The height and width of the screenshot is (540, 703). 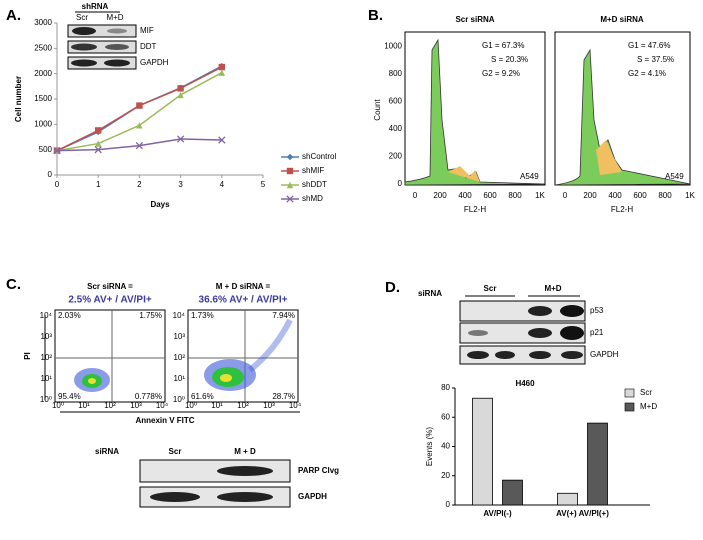 What do you see at coordinates (114, 17) in the screenshot?
I see `lane-label: M+D` at bounding box center [114, 17].